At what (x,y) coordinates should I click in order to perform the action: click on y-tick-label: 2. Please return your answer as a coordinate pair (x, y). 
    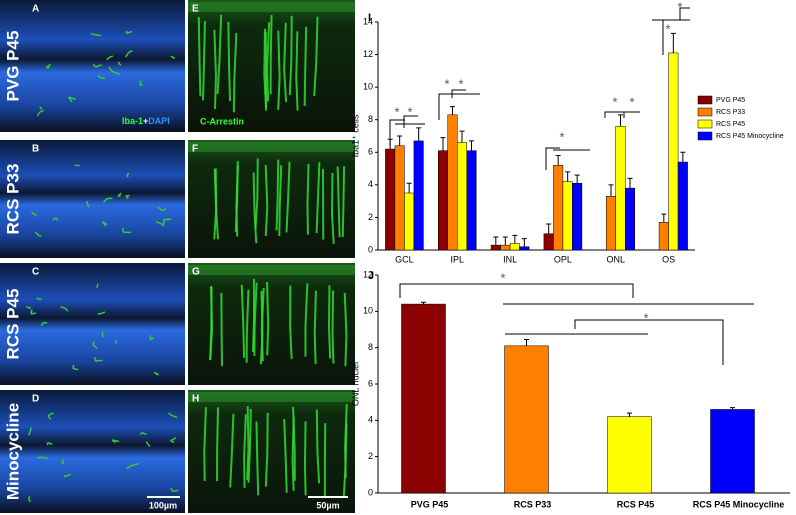
    Looking at the image, I should click on (370, 456).